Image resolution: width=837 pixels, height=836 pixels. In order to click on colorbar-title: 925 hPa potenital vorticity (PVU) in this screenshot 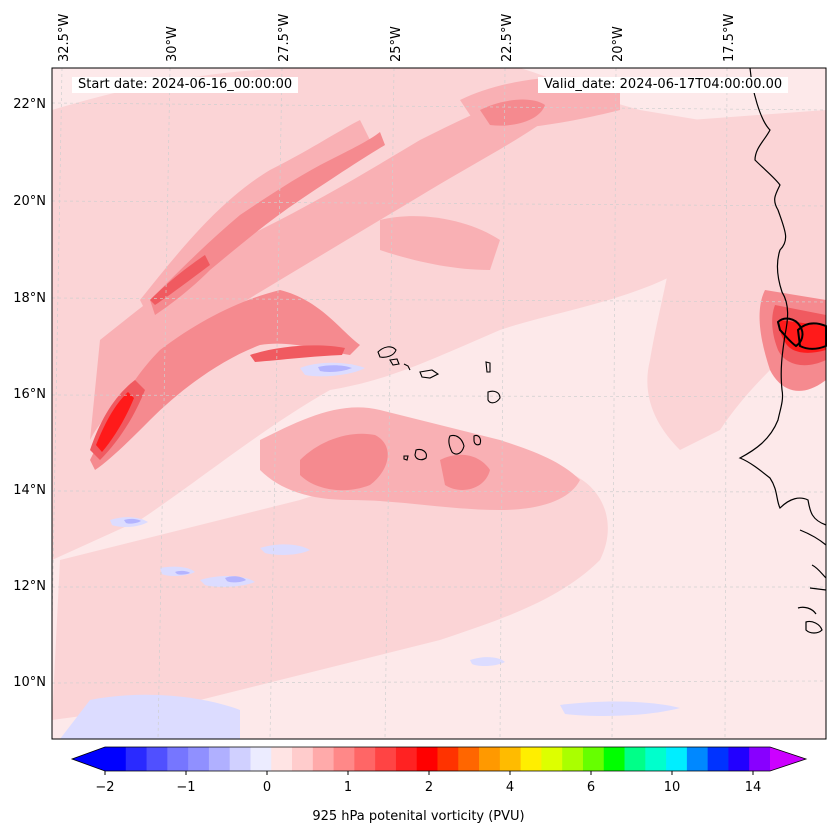, I will do `click(418, 816)`.